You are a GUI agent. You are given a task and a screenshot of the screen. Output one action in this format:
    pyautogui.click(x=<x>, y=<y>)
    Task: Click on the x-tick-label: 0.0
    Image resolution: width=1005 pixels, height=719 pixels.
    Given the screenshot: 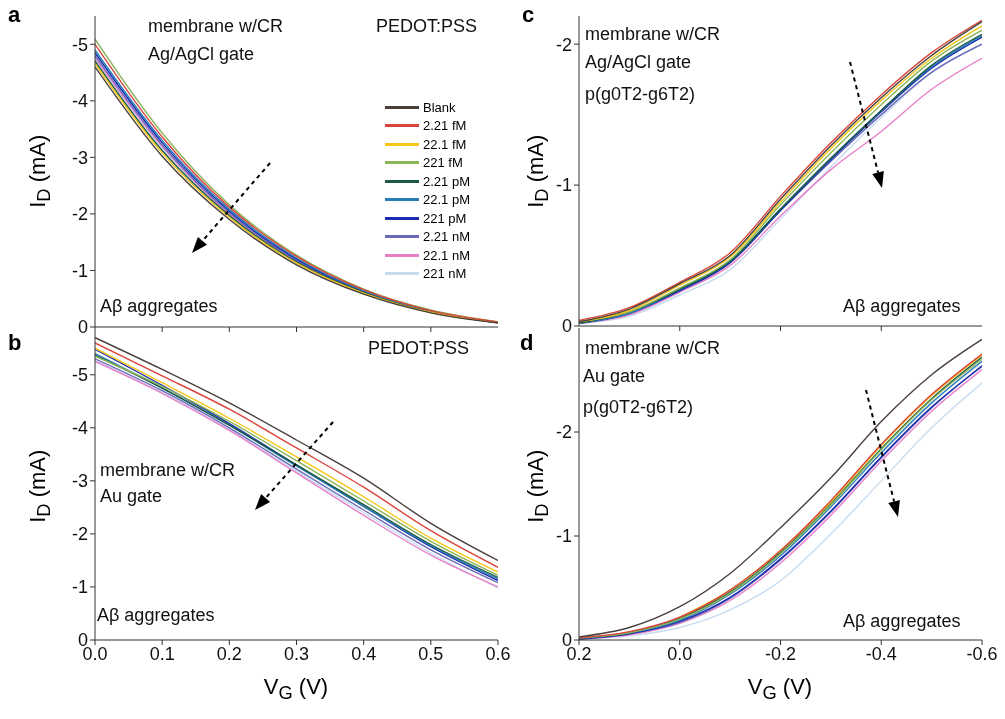 What is the action you would take?
    pyautogui.click(x=680, y=653)
    